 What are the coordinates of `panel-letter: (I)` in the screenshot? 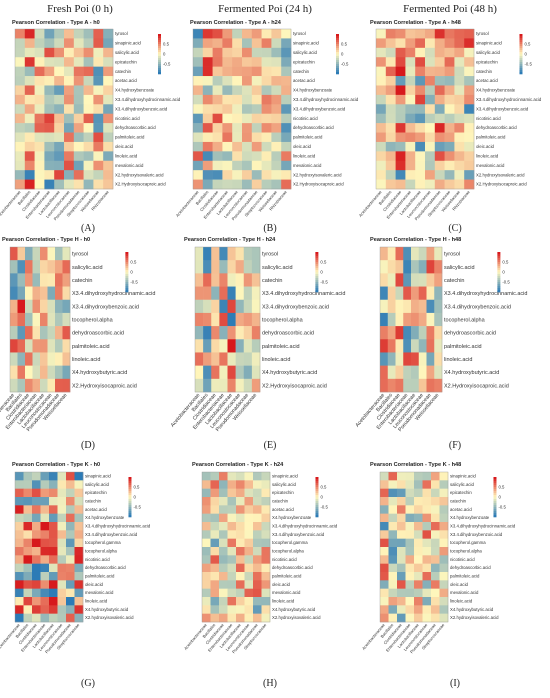 It's located at (455, 683).